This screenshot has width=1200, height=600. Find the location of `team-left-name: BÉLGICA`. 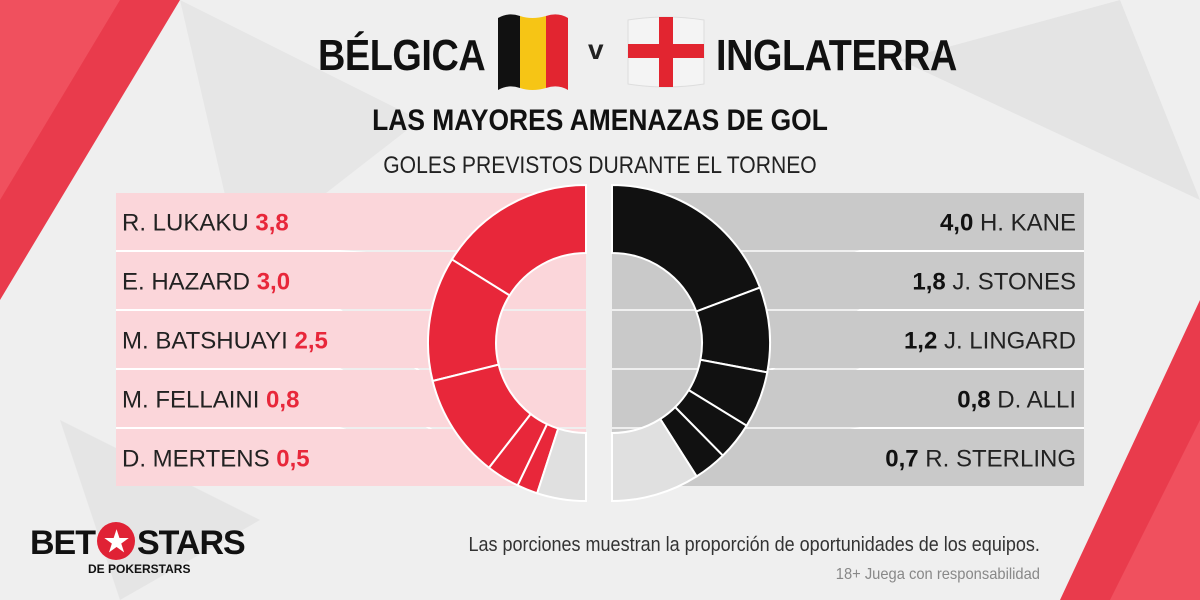

team-left-name: BÉLGICA is located at coordinates (402, 55).